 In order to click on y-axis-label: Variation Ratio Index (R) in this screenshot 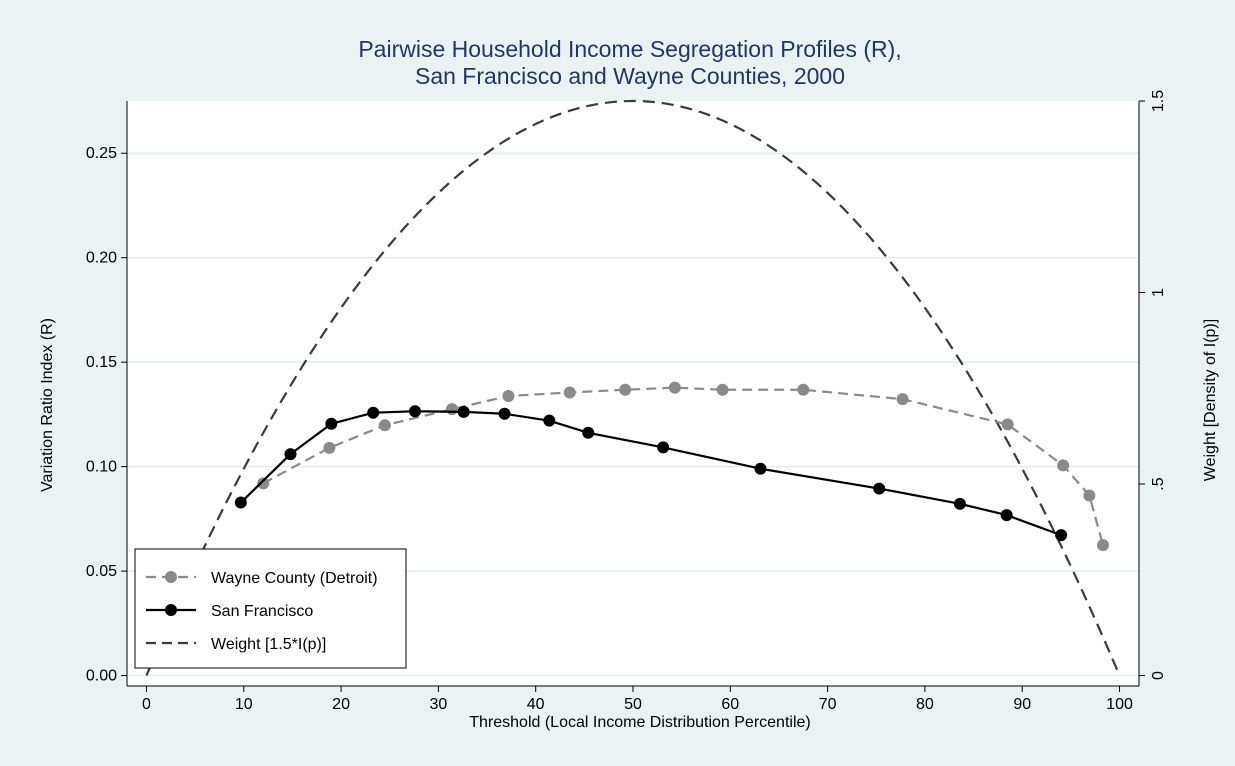, I will do `click(47, 405)`.